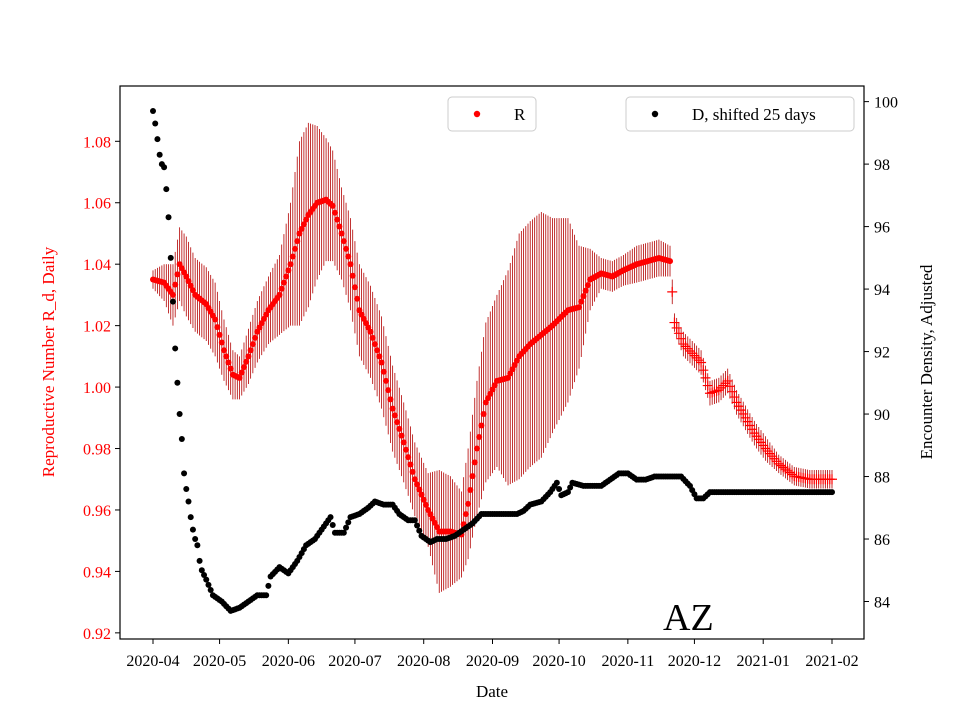 This screenshot has width=960, height=720. What do you see at coordinates (97, 327) in the screenshot?
I see `y-left-tick-label: 1.02` at bounding box center [97, 327].